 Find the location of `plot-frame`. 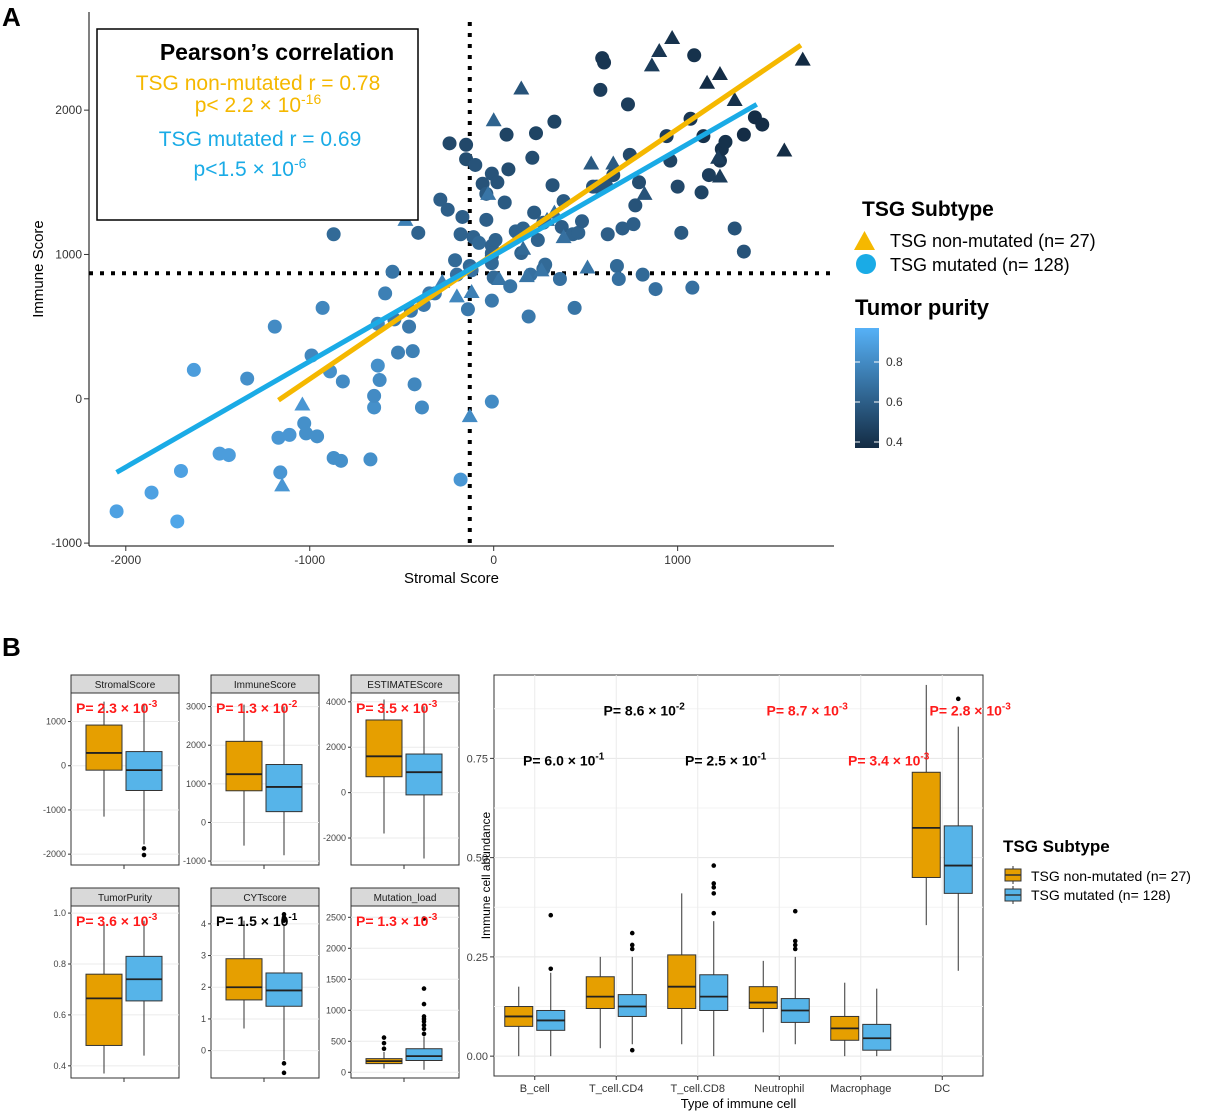

plot-frame is located at coordinates (738, 875).